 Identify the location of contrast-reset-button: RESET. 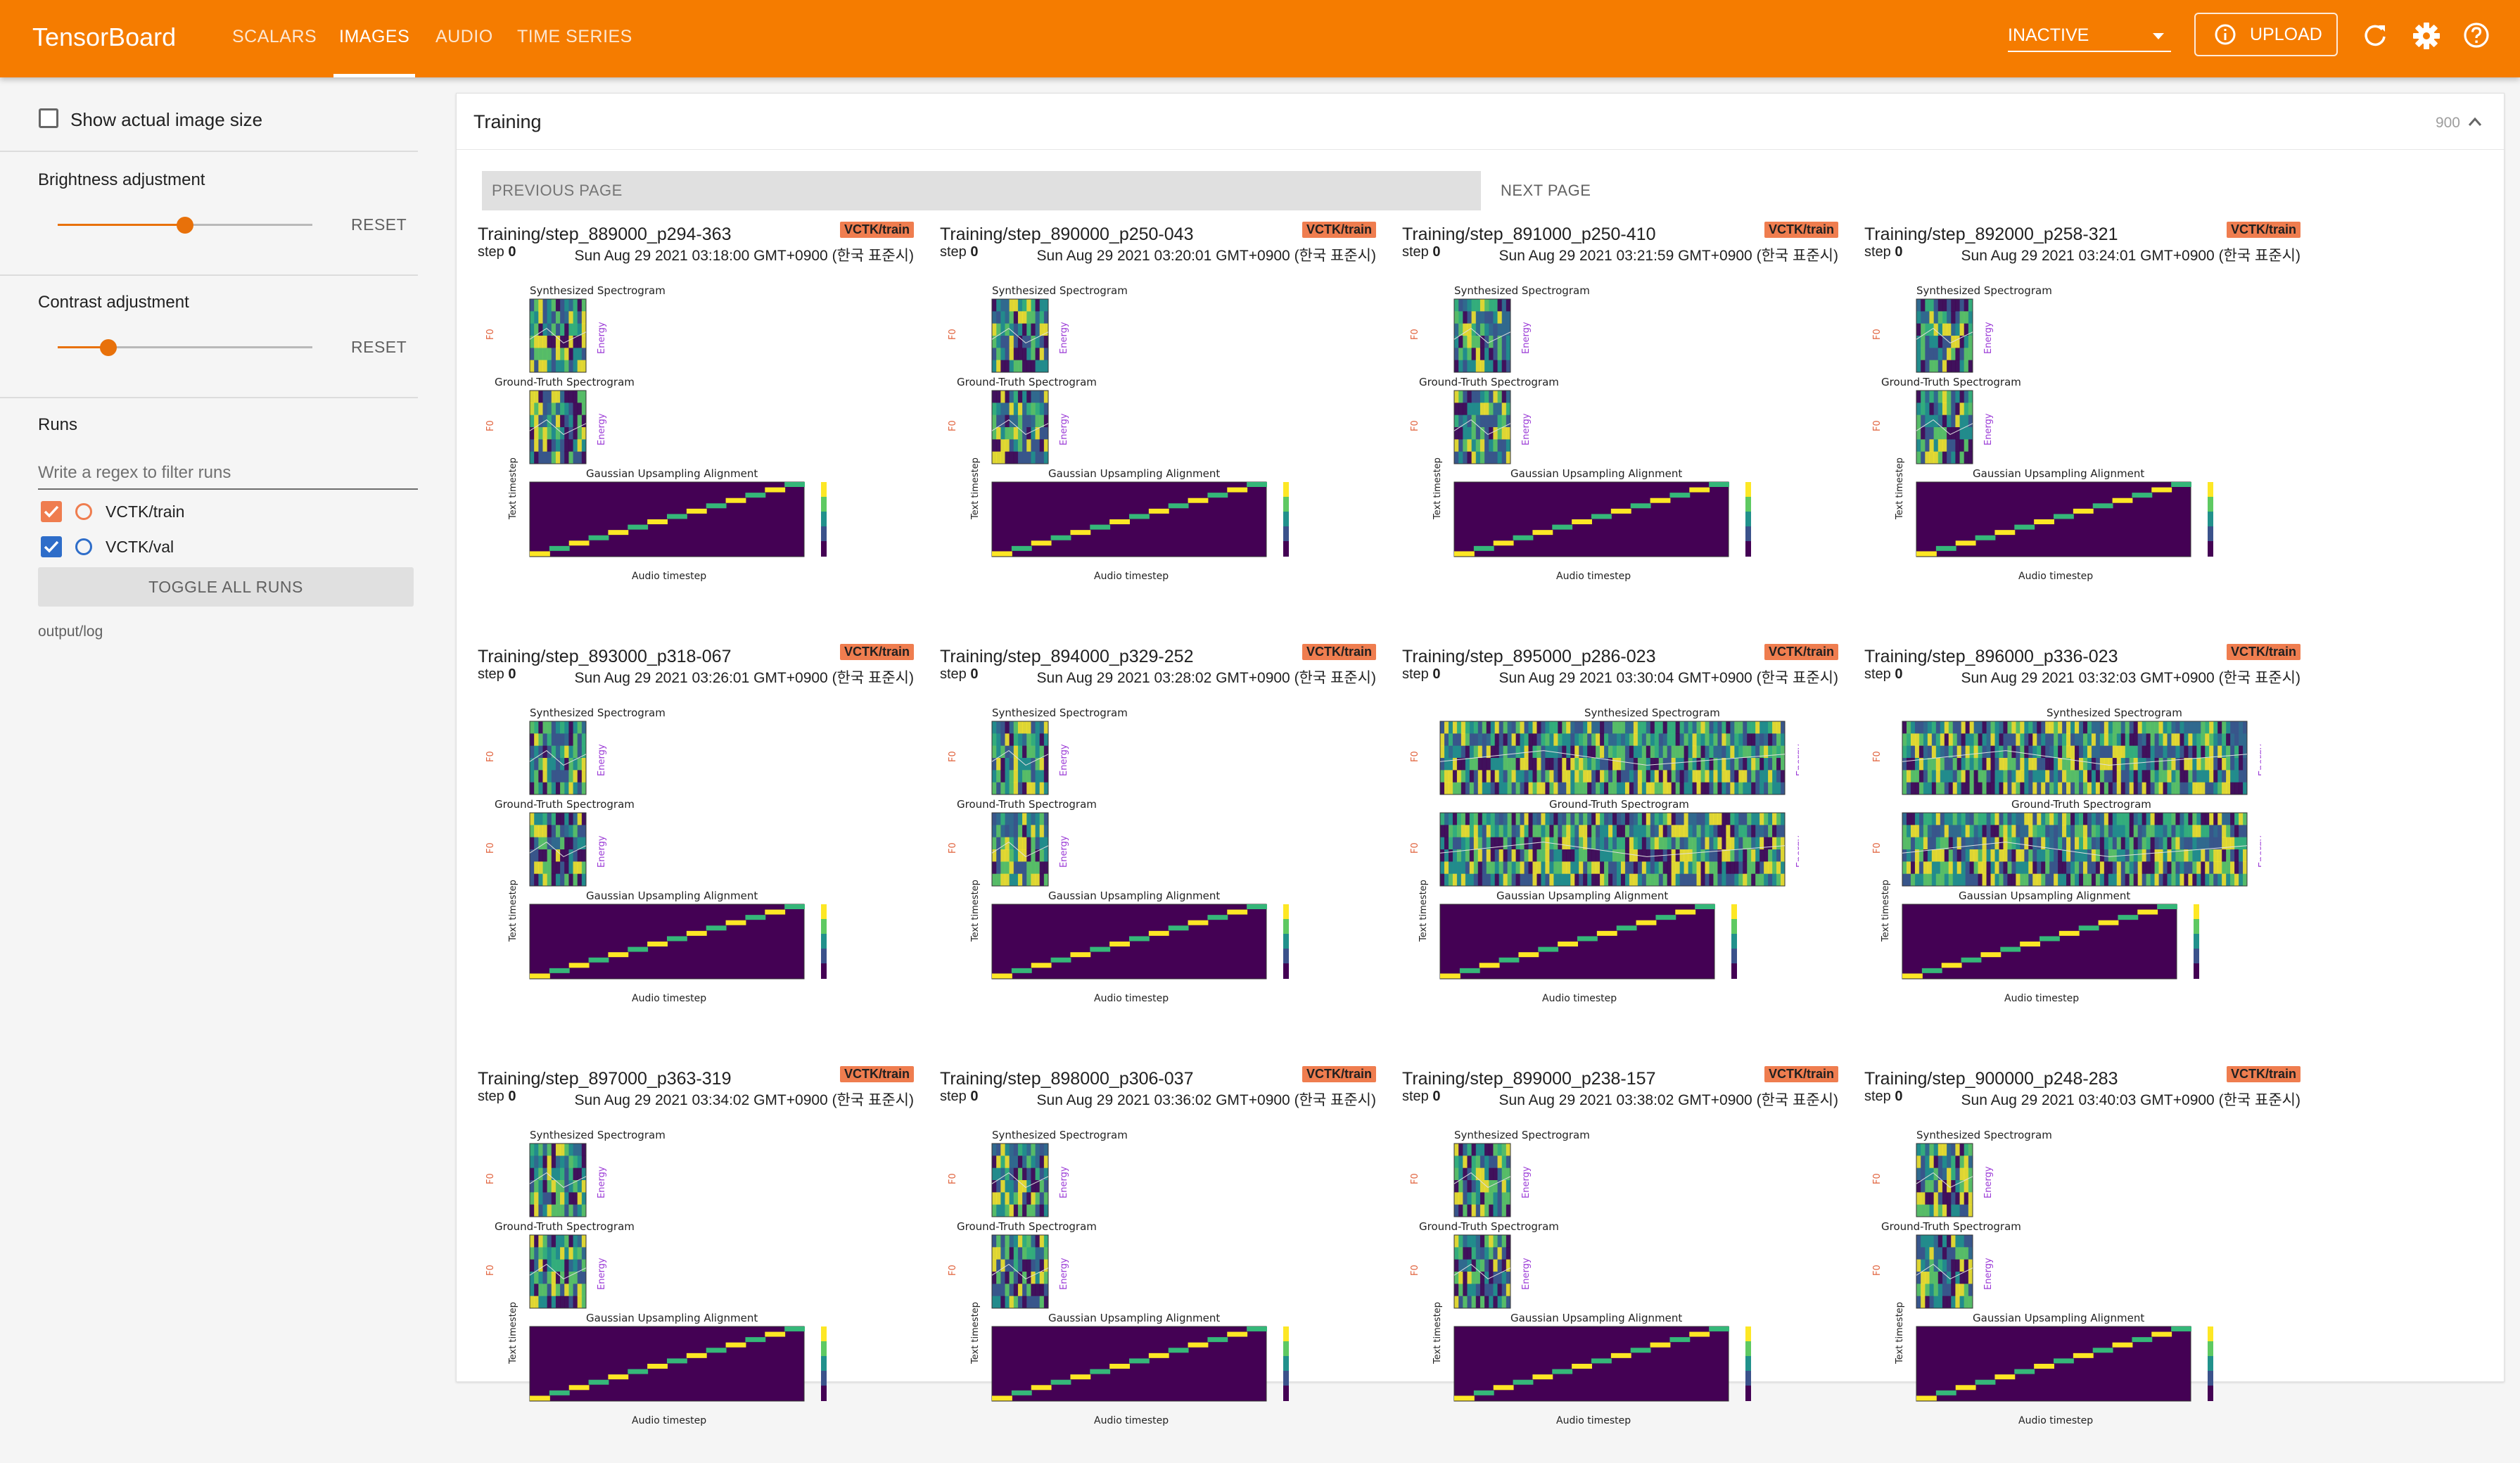
(379, 347).